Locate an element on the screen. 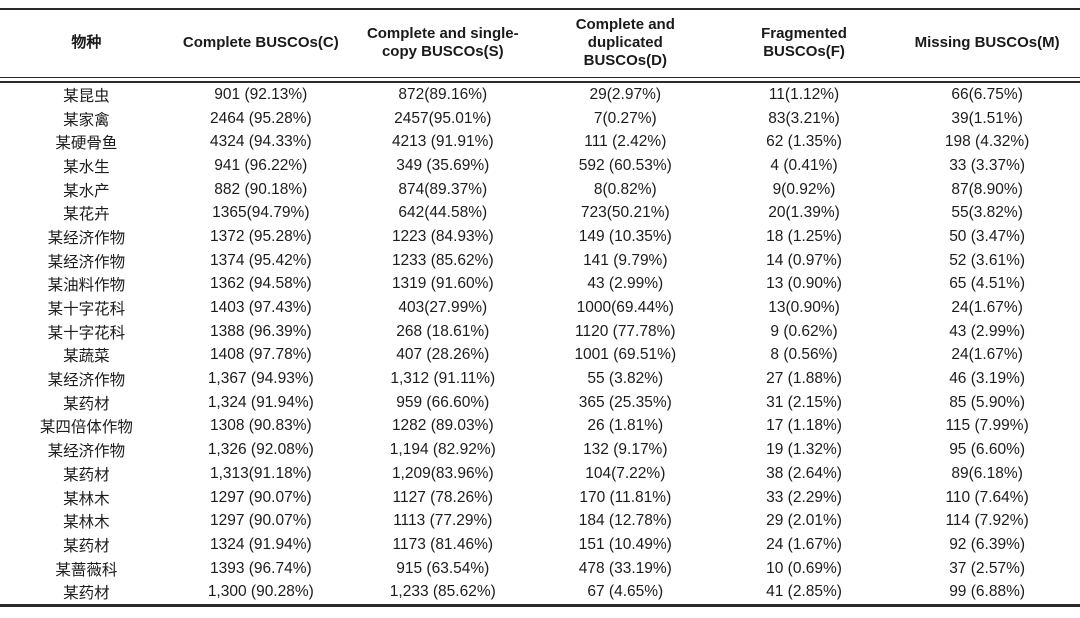  single-copy-buscos-cell: 1113 (77.29%) is located at coordinates (443, 521).